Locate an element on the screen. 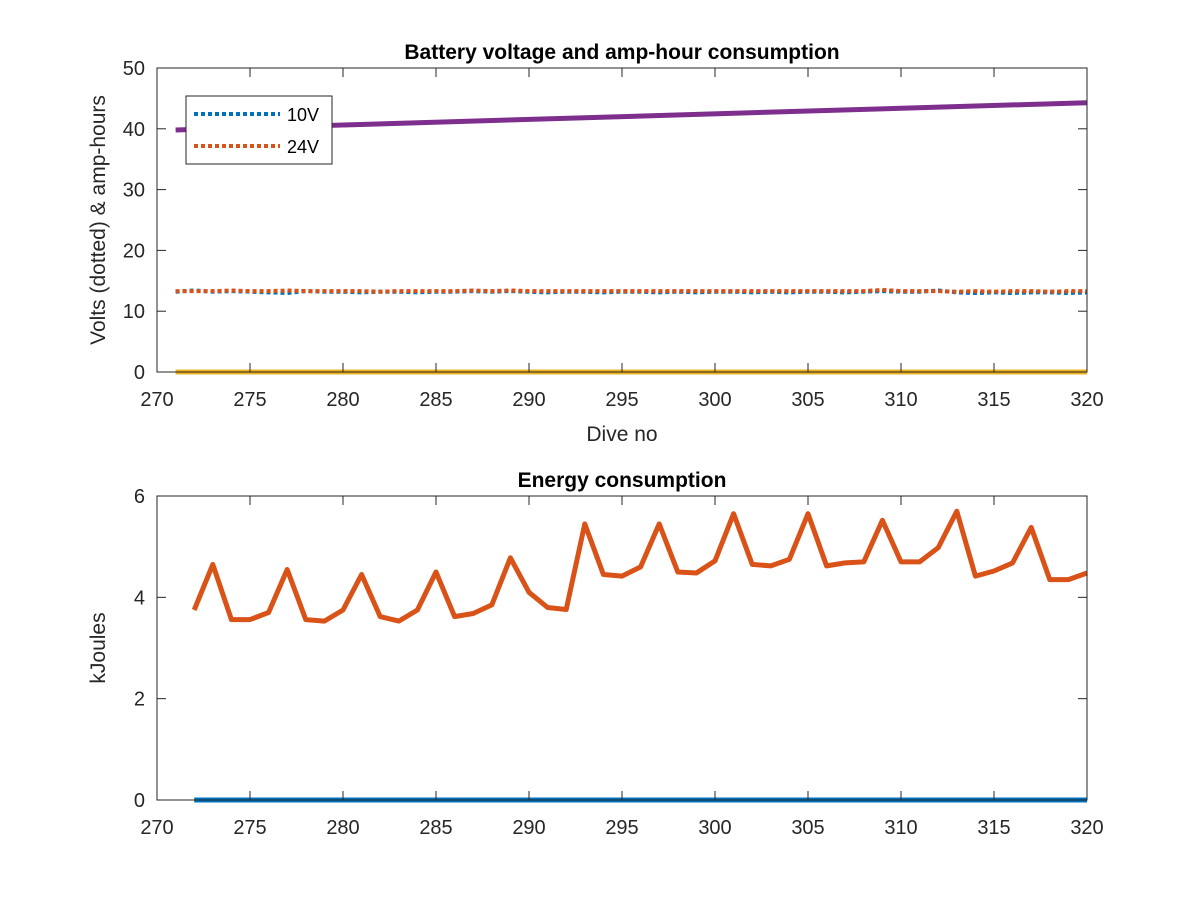  y-axis-label: kJoules is located at coordinates (98, 647).